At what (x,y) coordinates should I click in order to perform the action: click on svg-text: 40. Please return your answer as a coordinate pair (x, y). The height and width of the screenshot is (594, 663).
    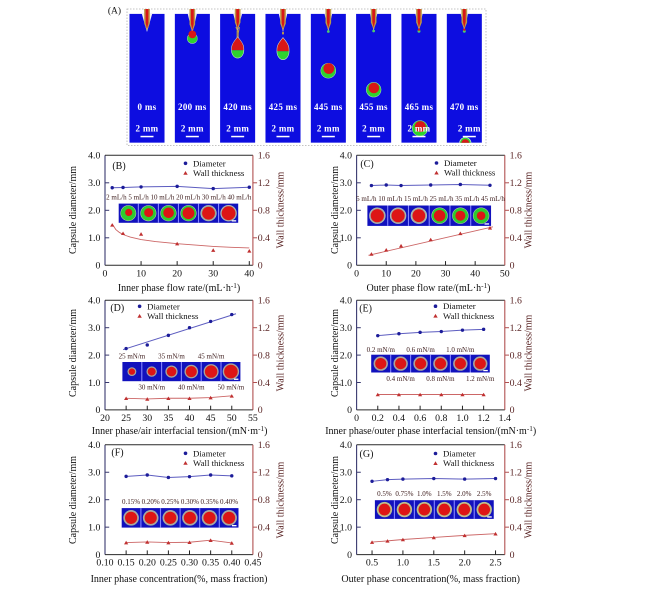
    Looking at the image, I should click on (249, 273).